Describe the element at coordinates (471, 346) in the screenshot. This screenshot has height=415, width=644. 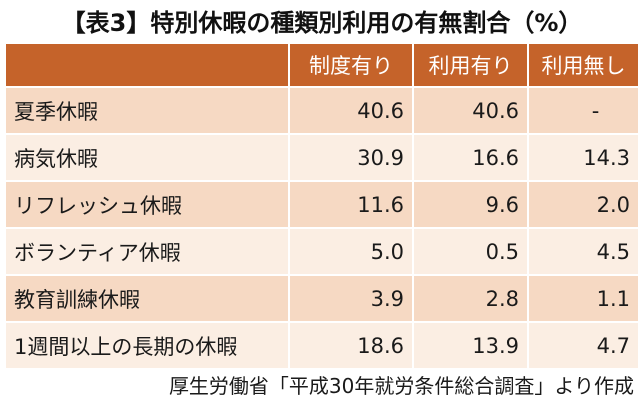
I see `cell-used: 13.9` at that location.